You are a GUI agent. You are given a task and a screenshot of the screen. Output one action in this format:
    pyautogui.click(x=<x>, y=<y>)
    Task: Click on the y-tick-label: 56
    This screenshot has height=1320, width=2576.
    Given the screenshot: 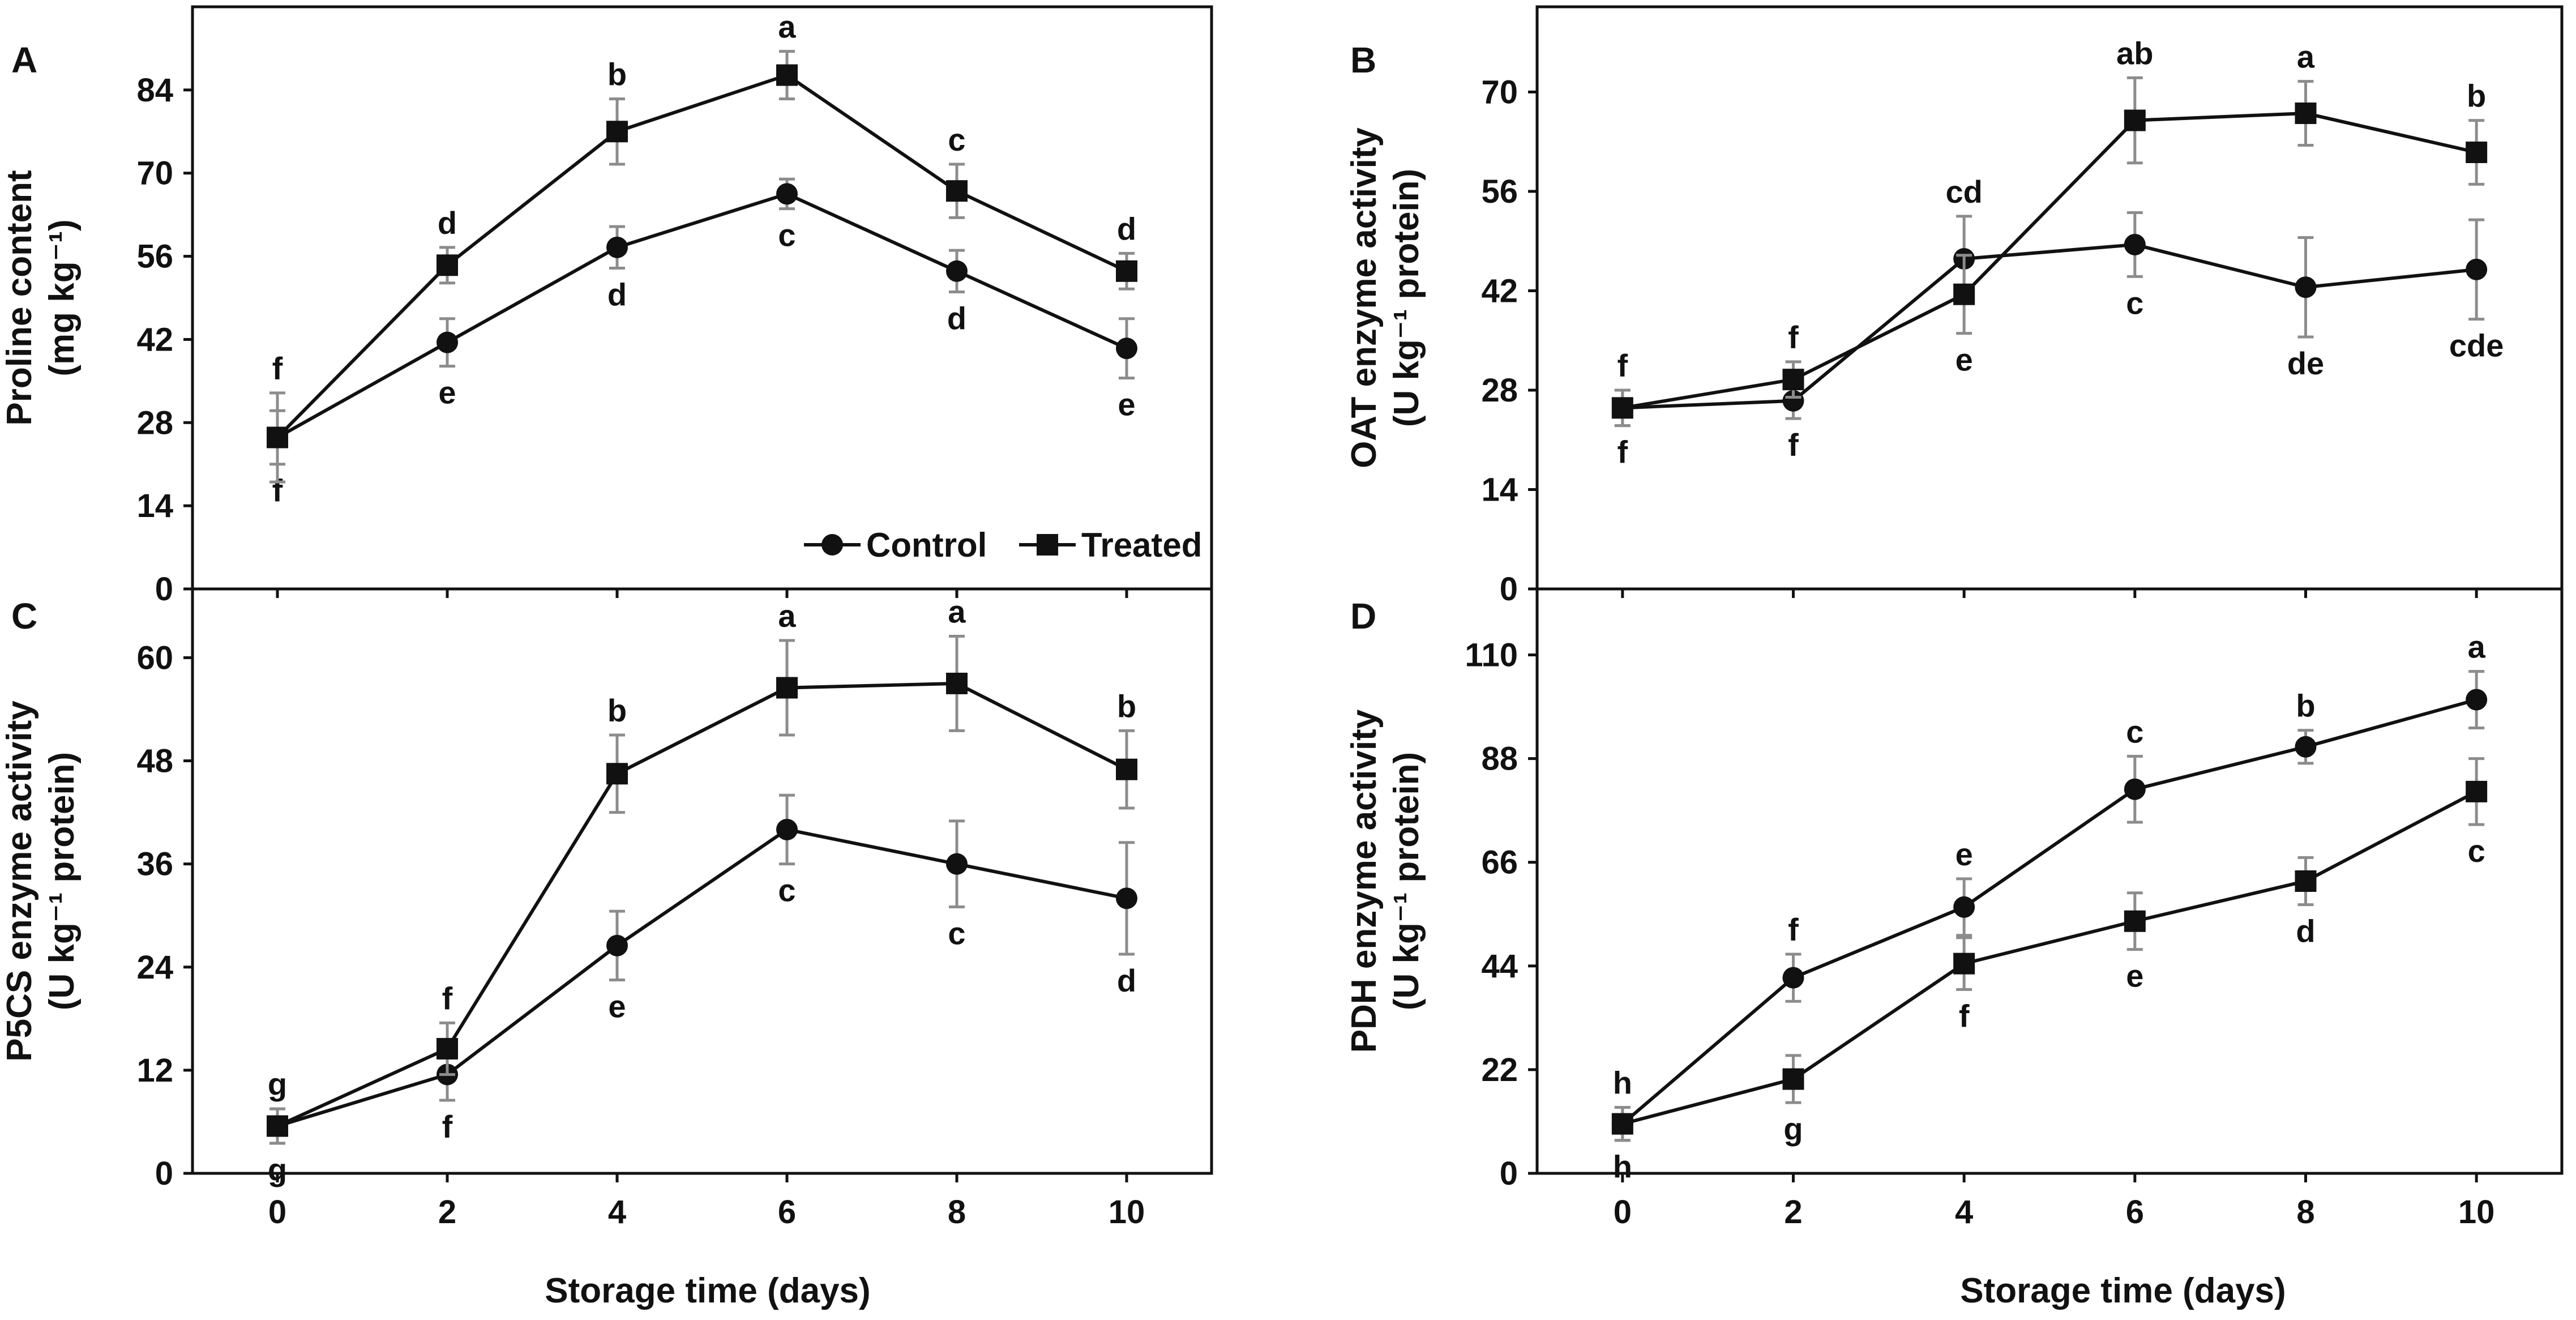 What is the action you would take?
    pyautogui.click(x=154, y=256)
    